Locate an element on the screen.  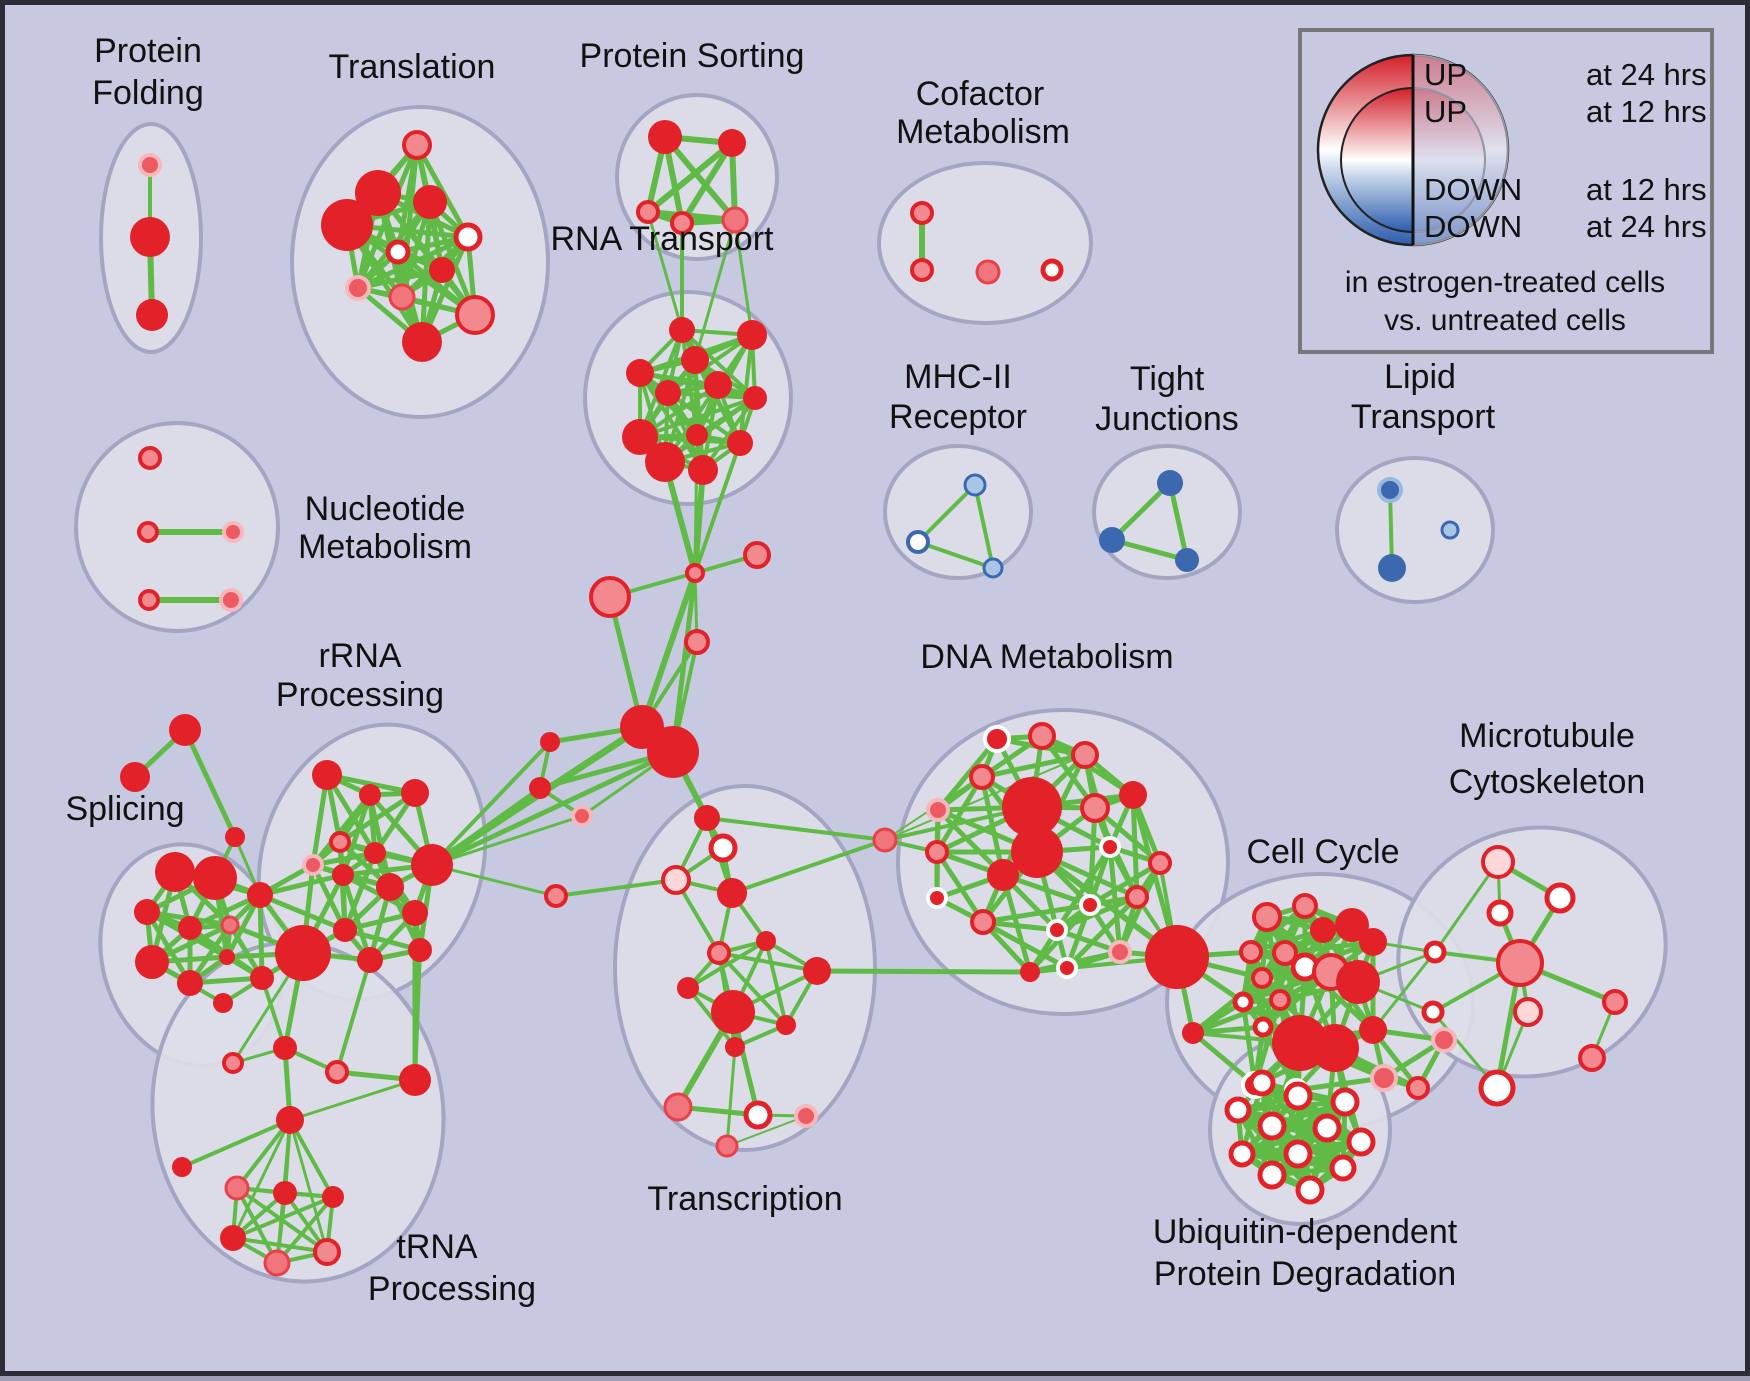
legend-time-2: at 12 hrs is located at coordinates (1646, 189).